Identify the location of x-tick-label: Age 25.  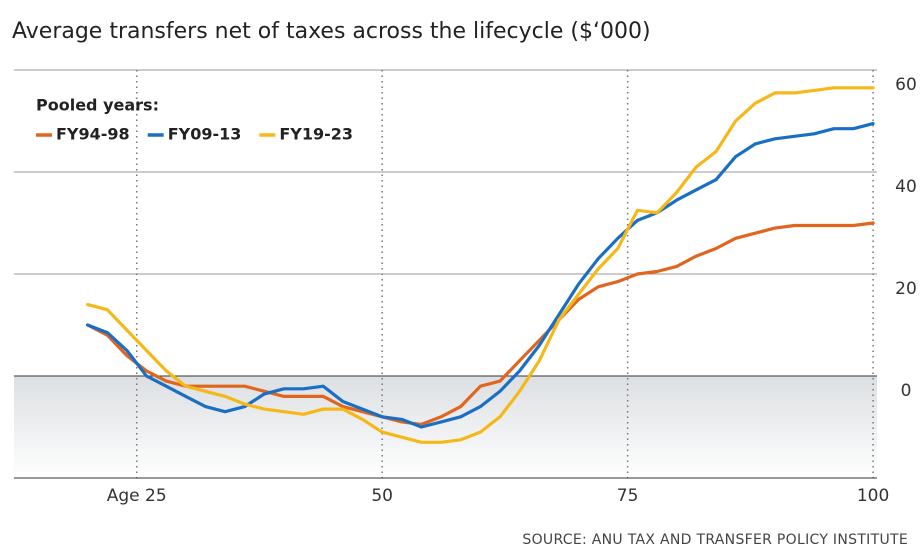
(137, 496).